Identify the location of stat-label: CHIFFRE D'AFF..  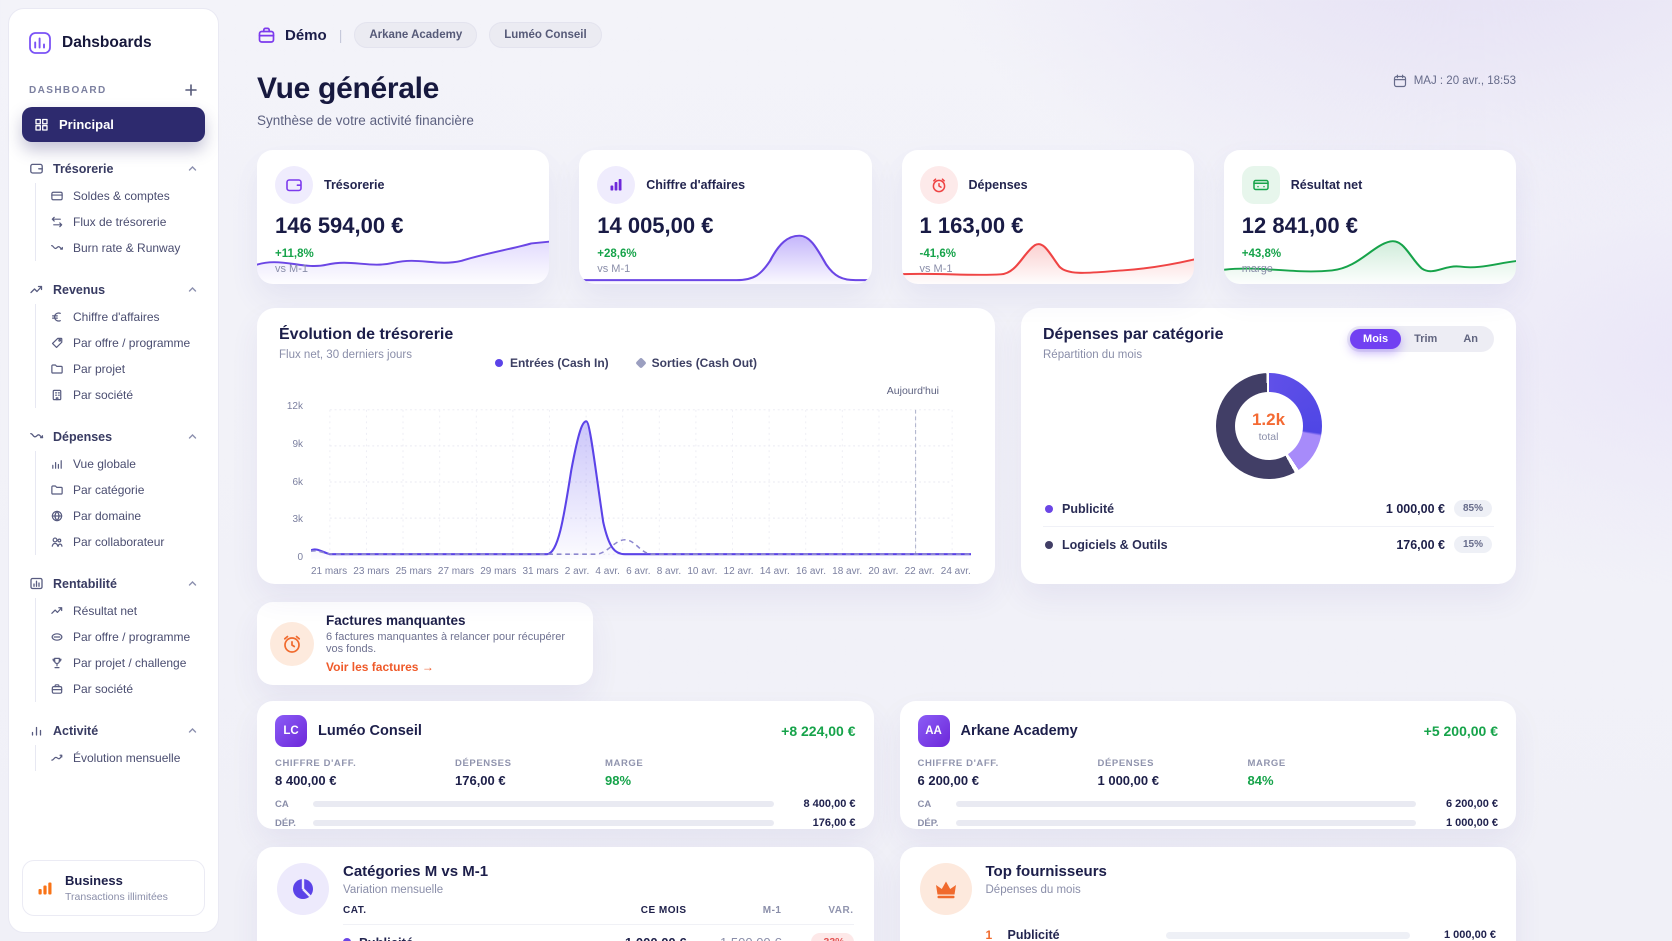
(316, 763).